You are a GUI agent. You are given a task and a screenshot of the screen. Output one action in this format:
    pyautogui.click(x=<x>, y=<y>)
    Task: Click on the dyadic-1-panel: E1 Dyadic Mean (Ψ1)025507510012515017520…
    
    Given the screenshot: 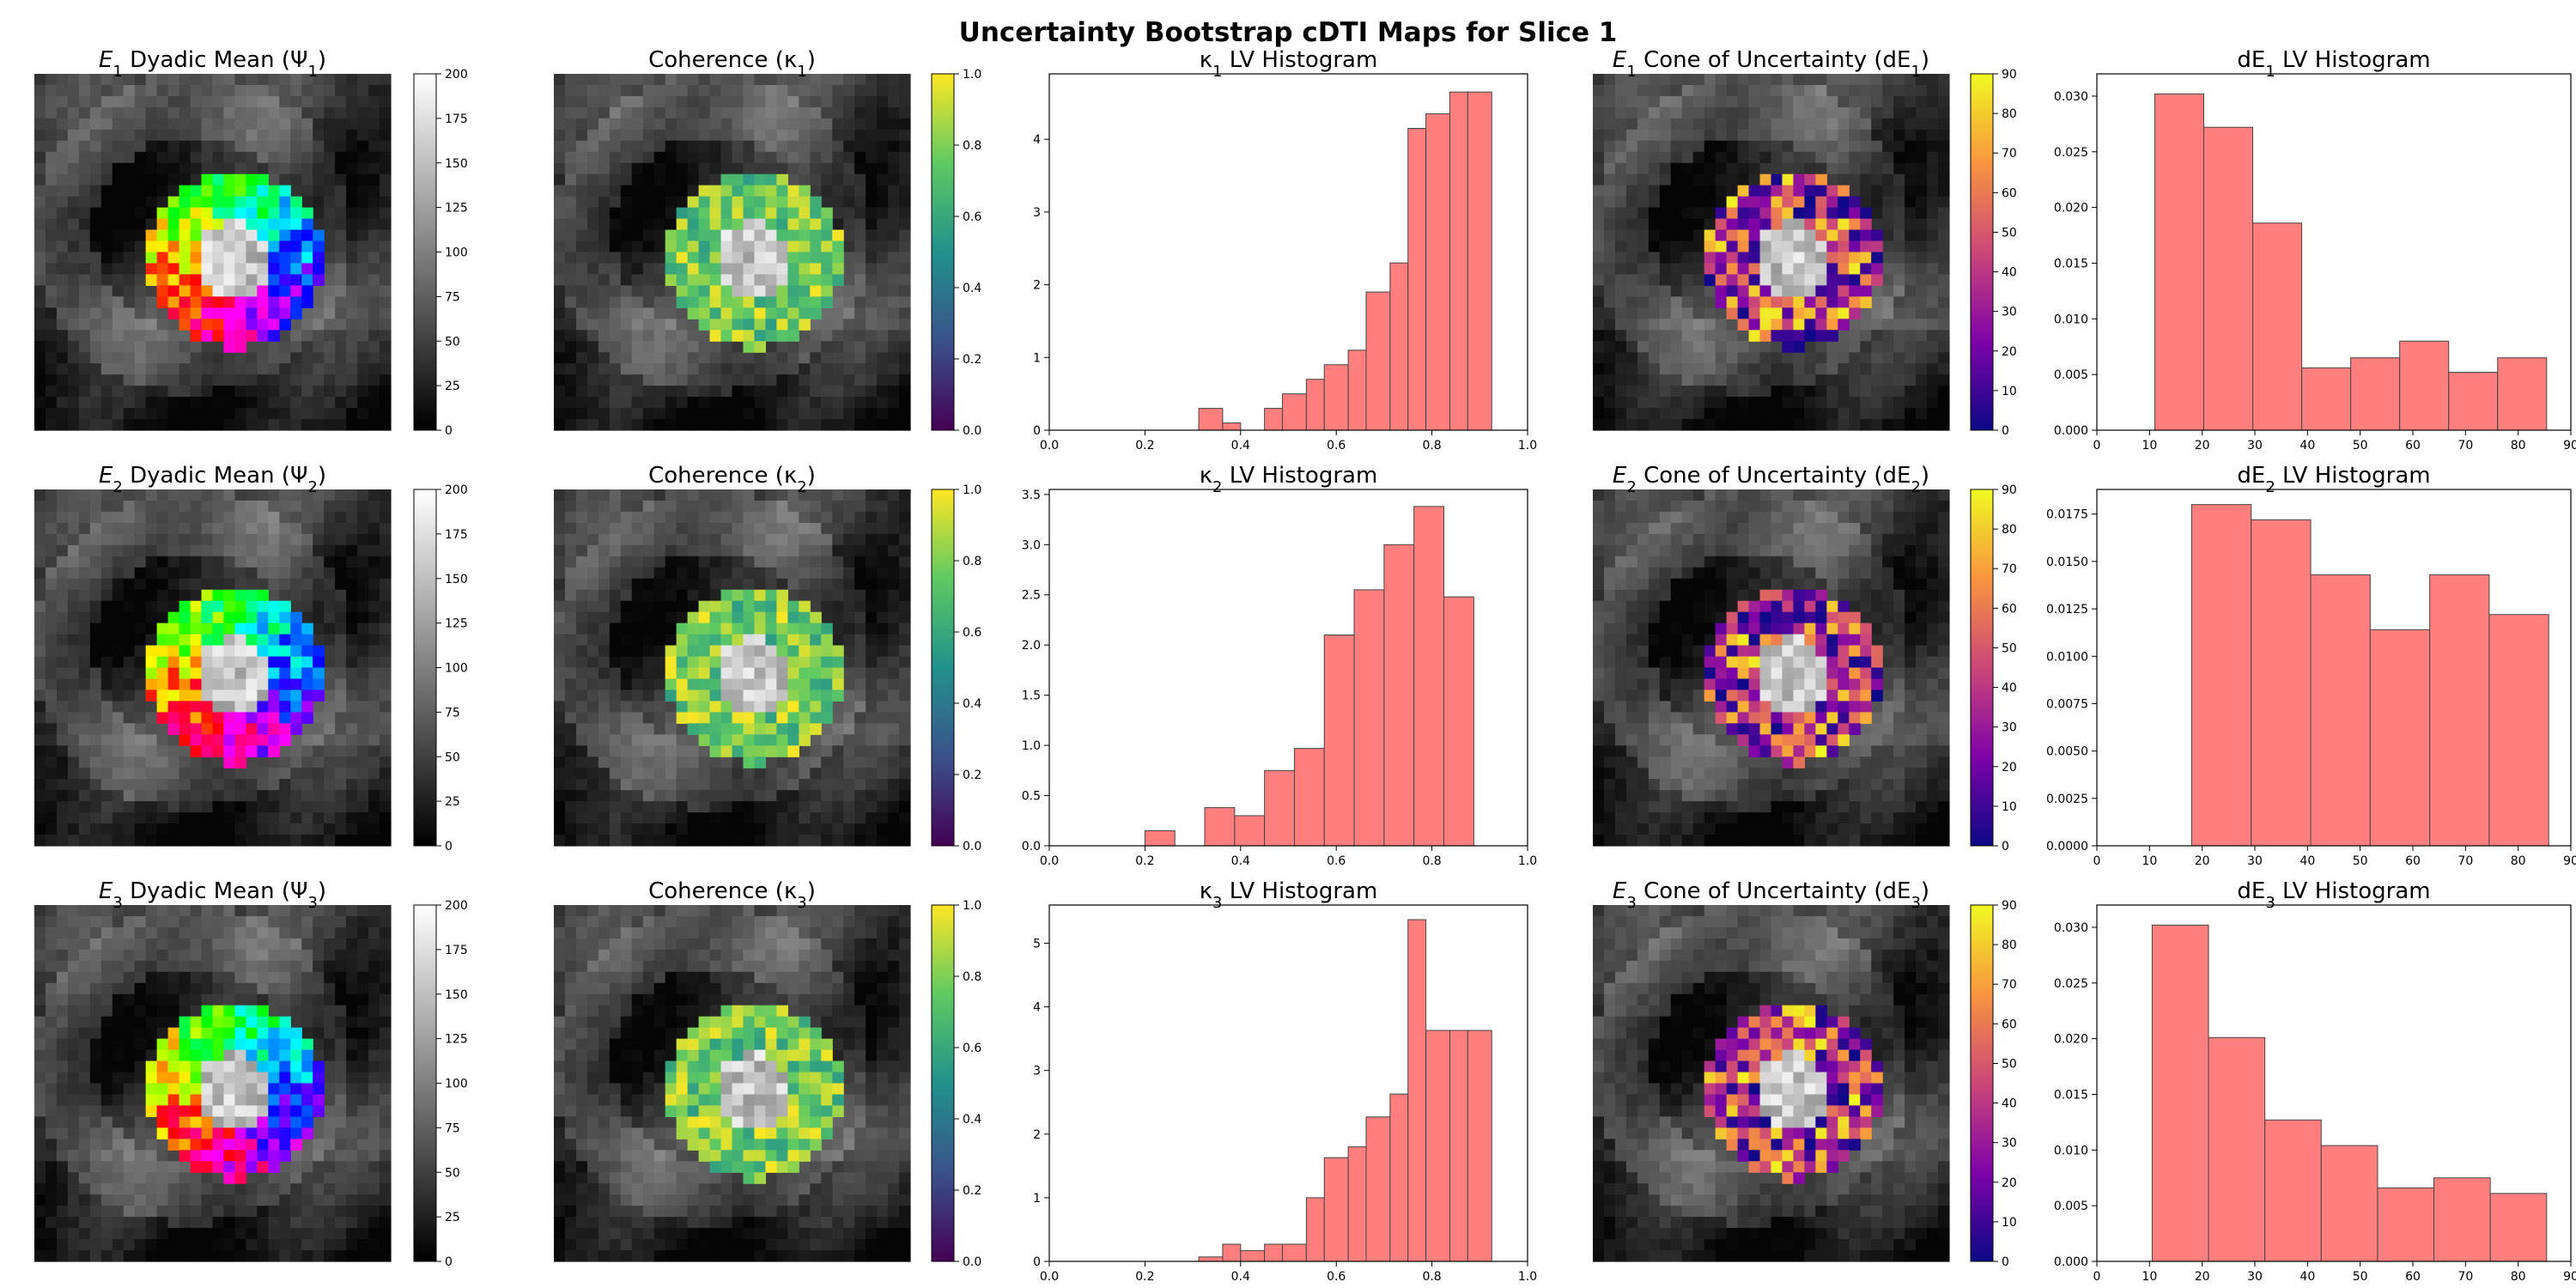 What is the action you would take?
    pyautogui.click(x=251, y=242)
    